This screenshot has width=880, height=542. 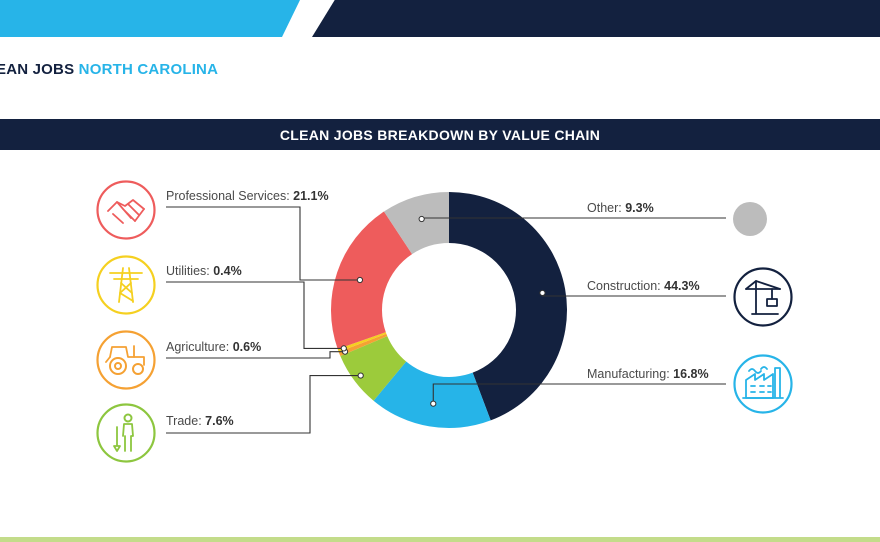 I want to click on handshake-icon, so click(x=126, y=210).